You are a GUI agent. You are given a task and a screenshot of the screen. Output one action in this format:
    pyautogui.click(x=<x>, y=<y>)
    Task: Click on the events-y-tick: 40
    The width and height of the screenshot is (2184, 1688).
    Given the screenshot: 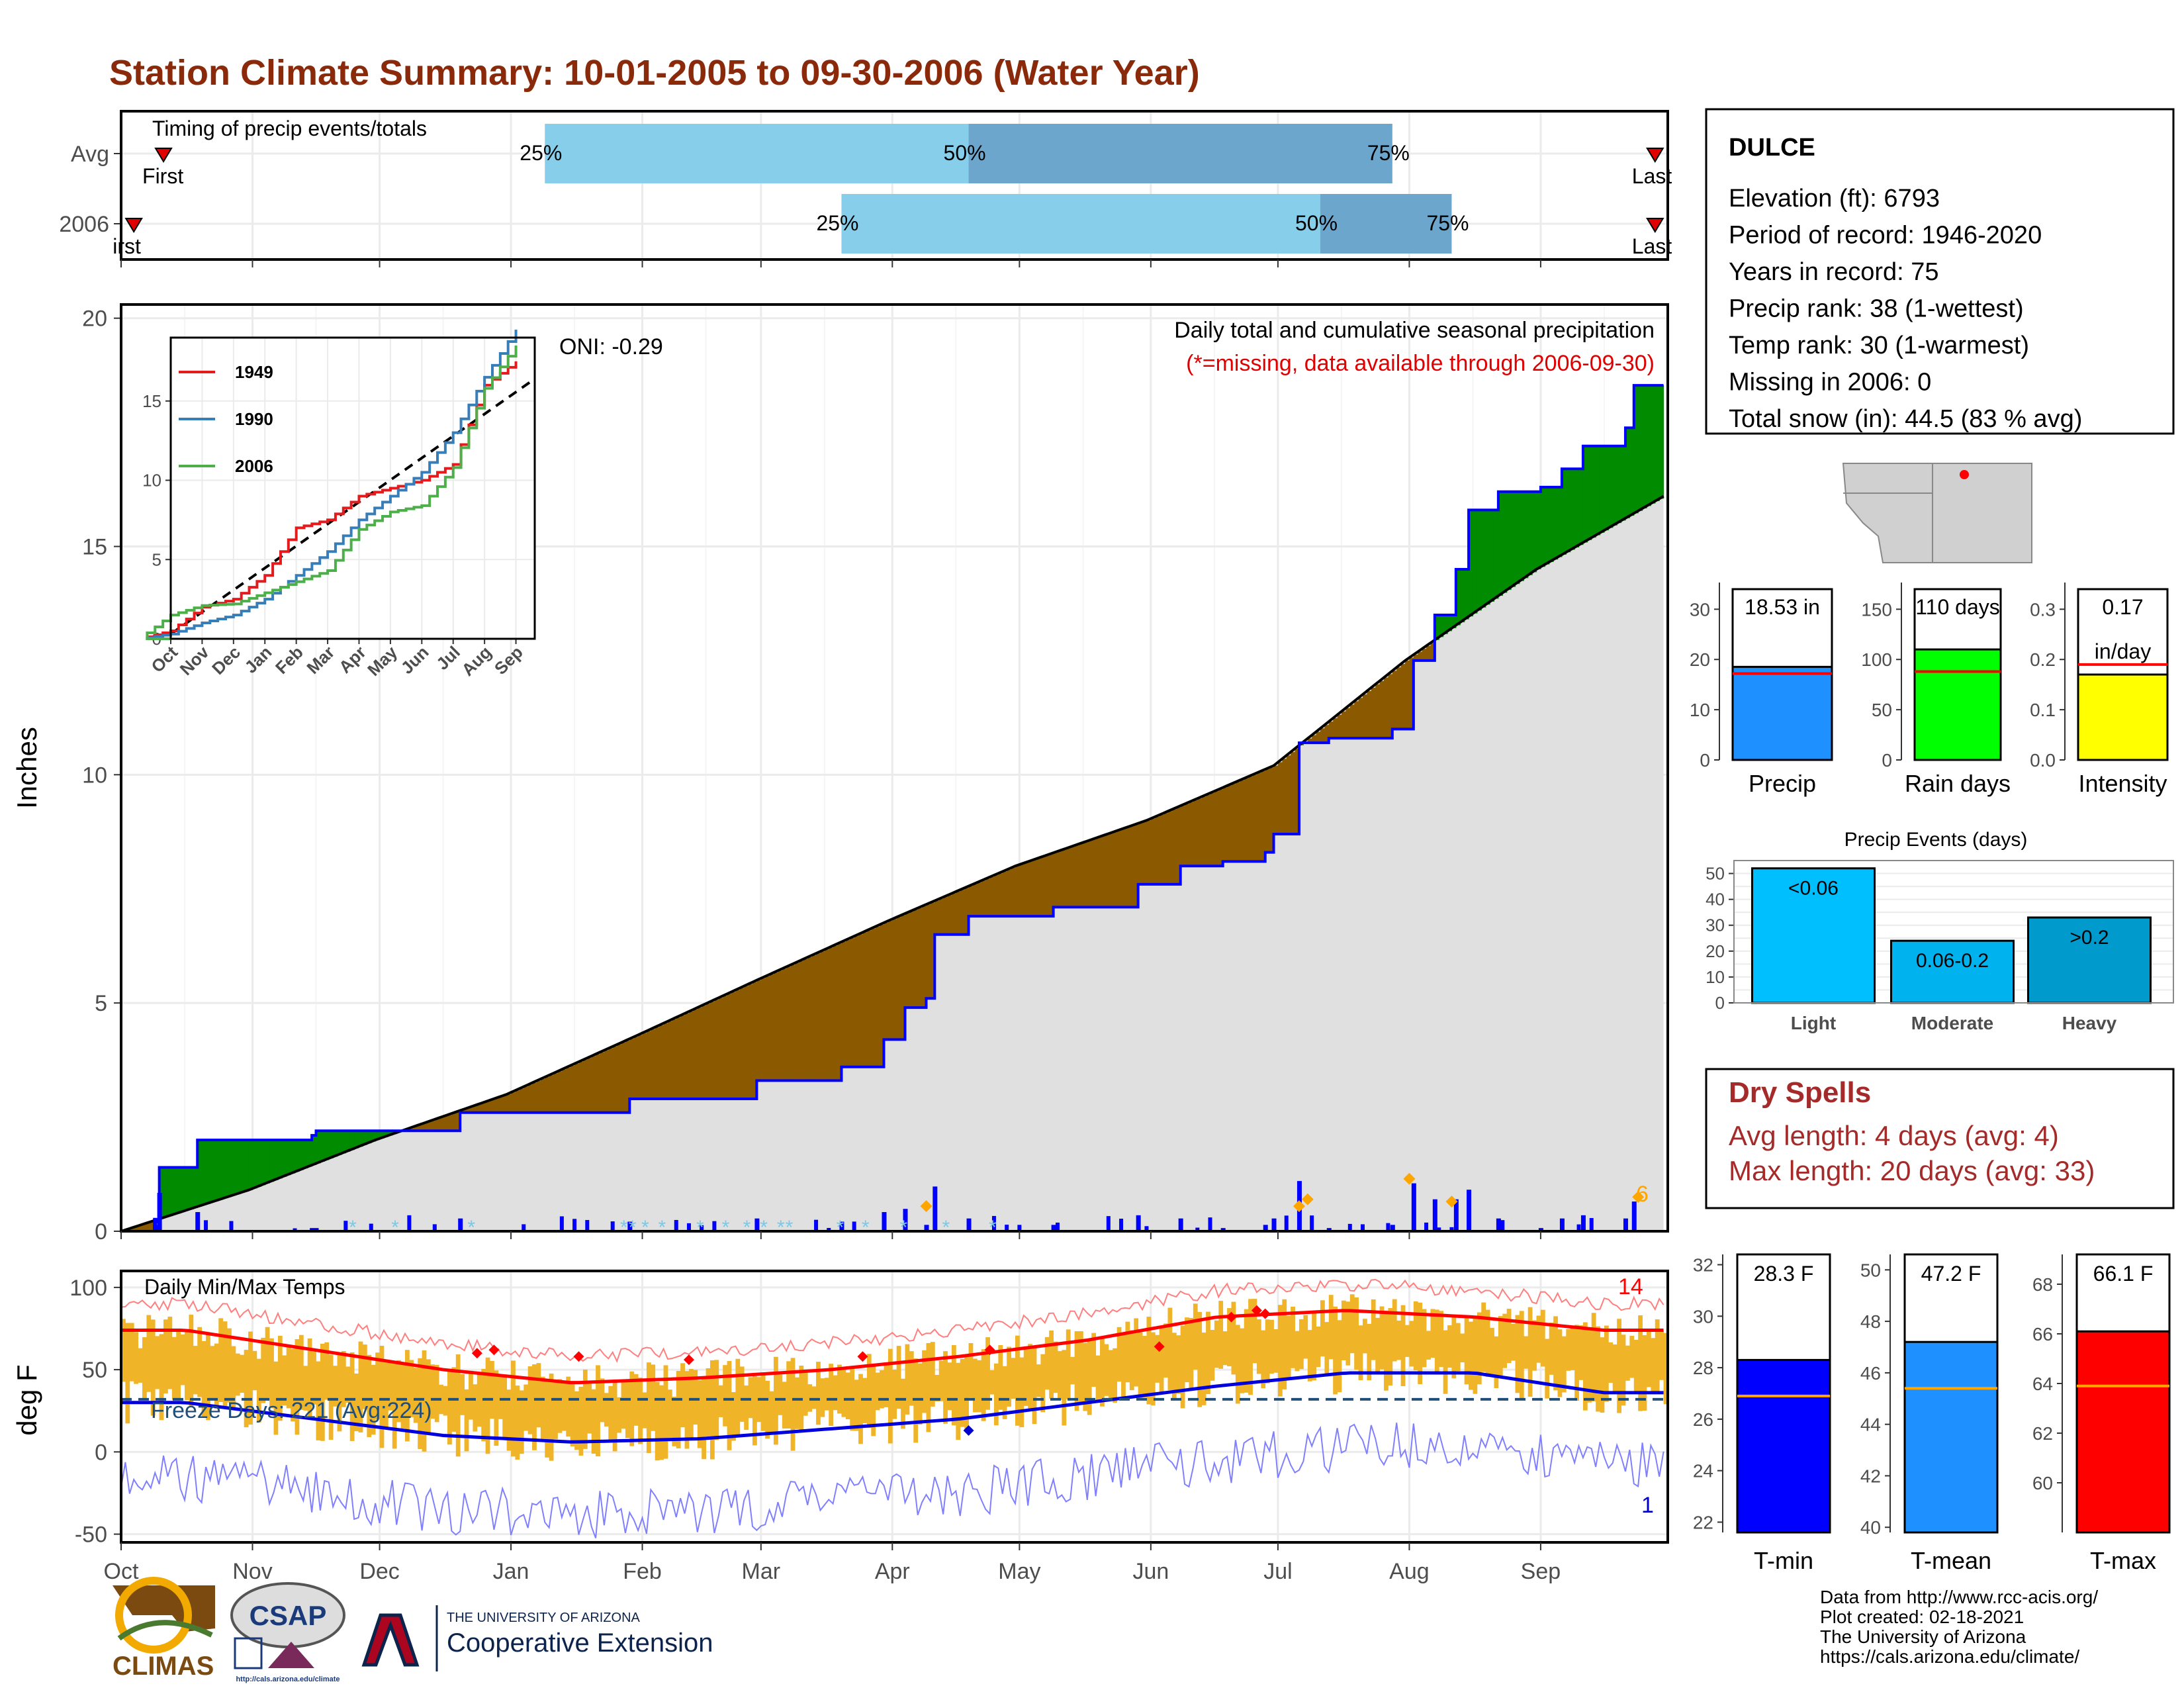 What is the action you would take?
    pyautogui.click(x=1715, y=900)
    